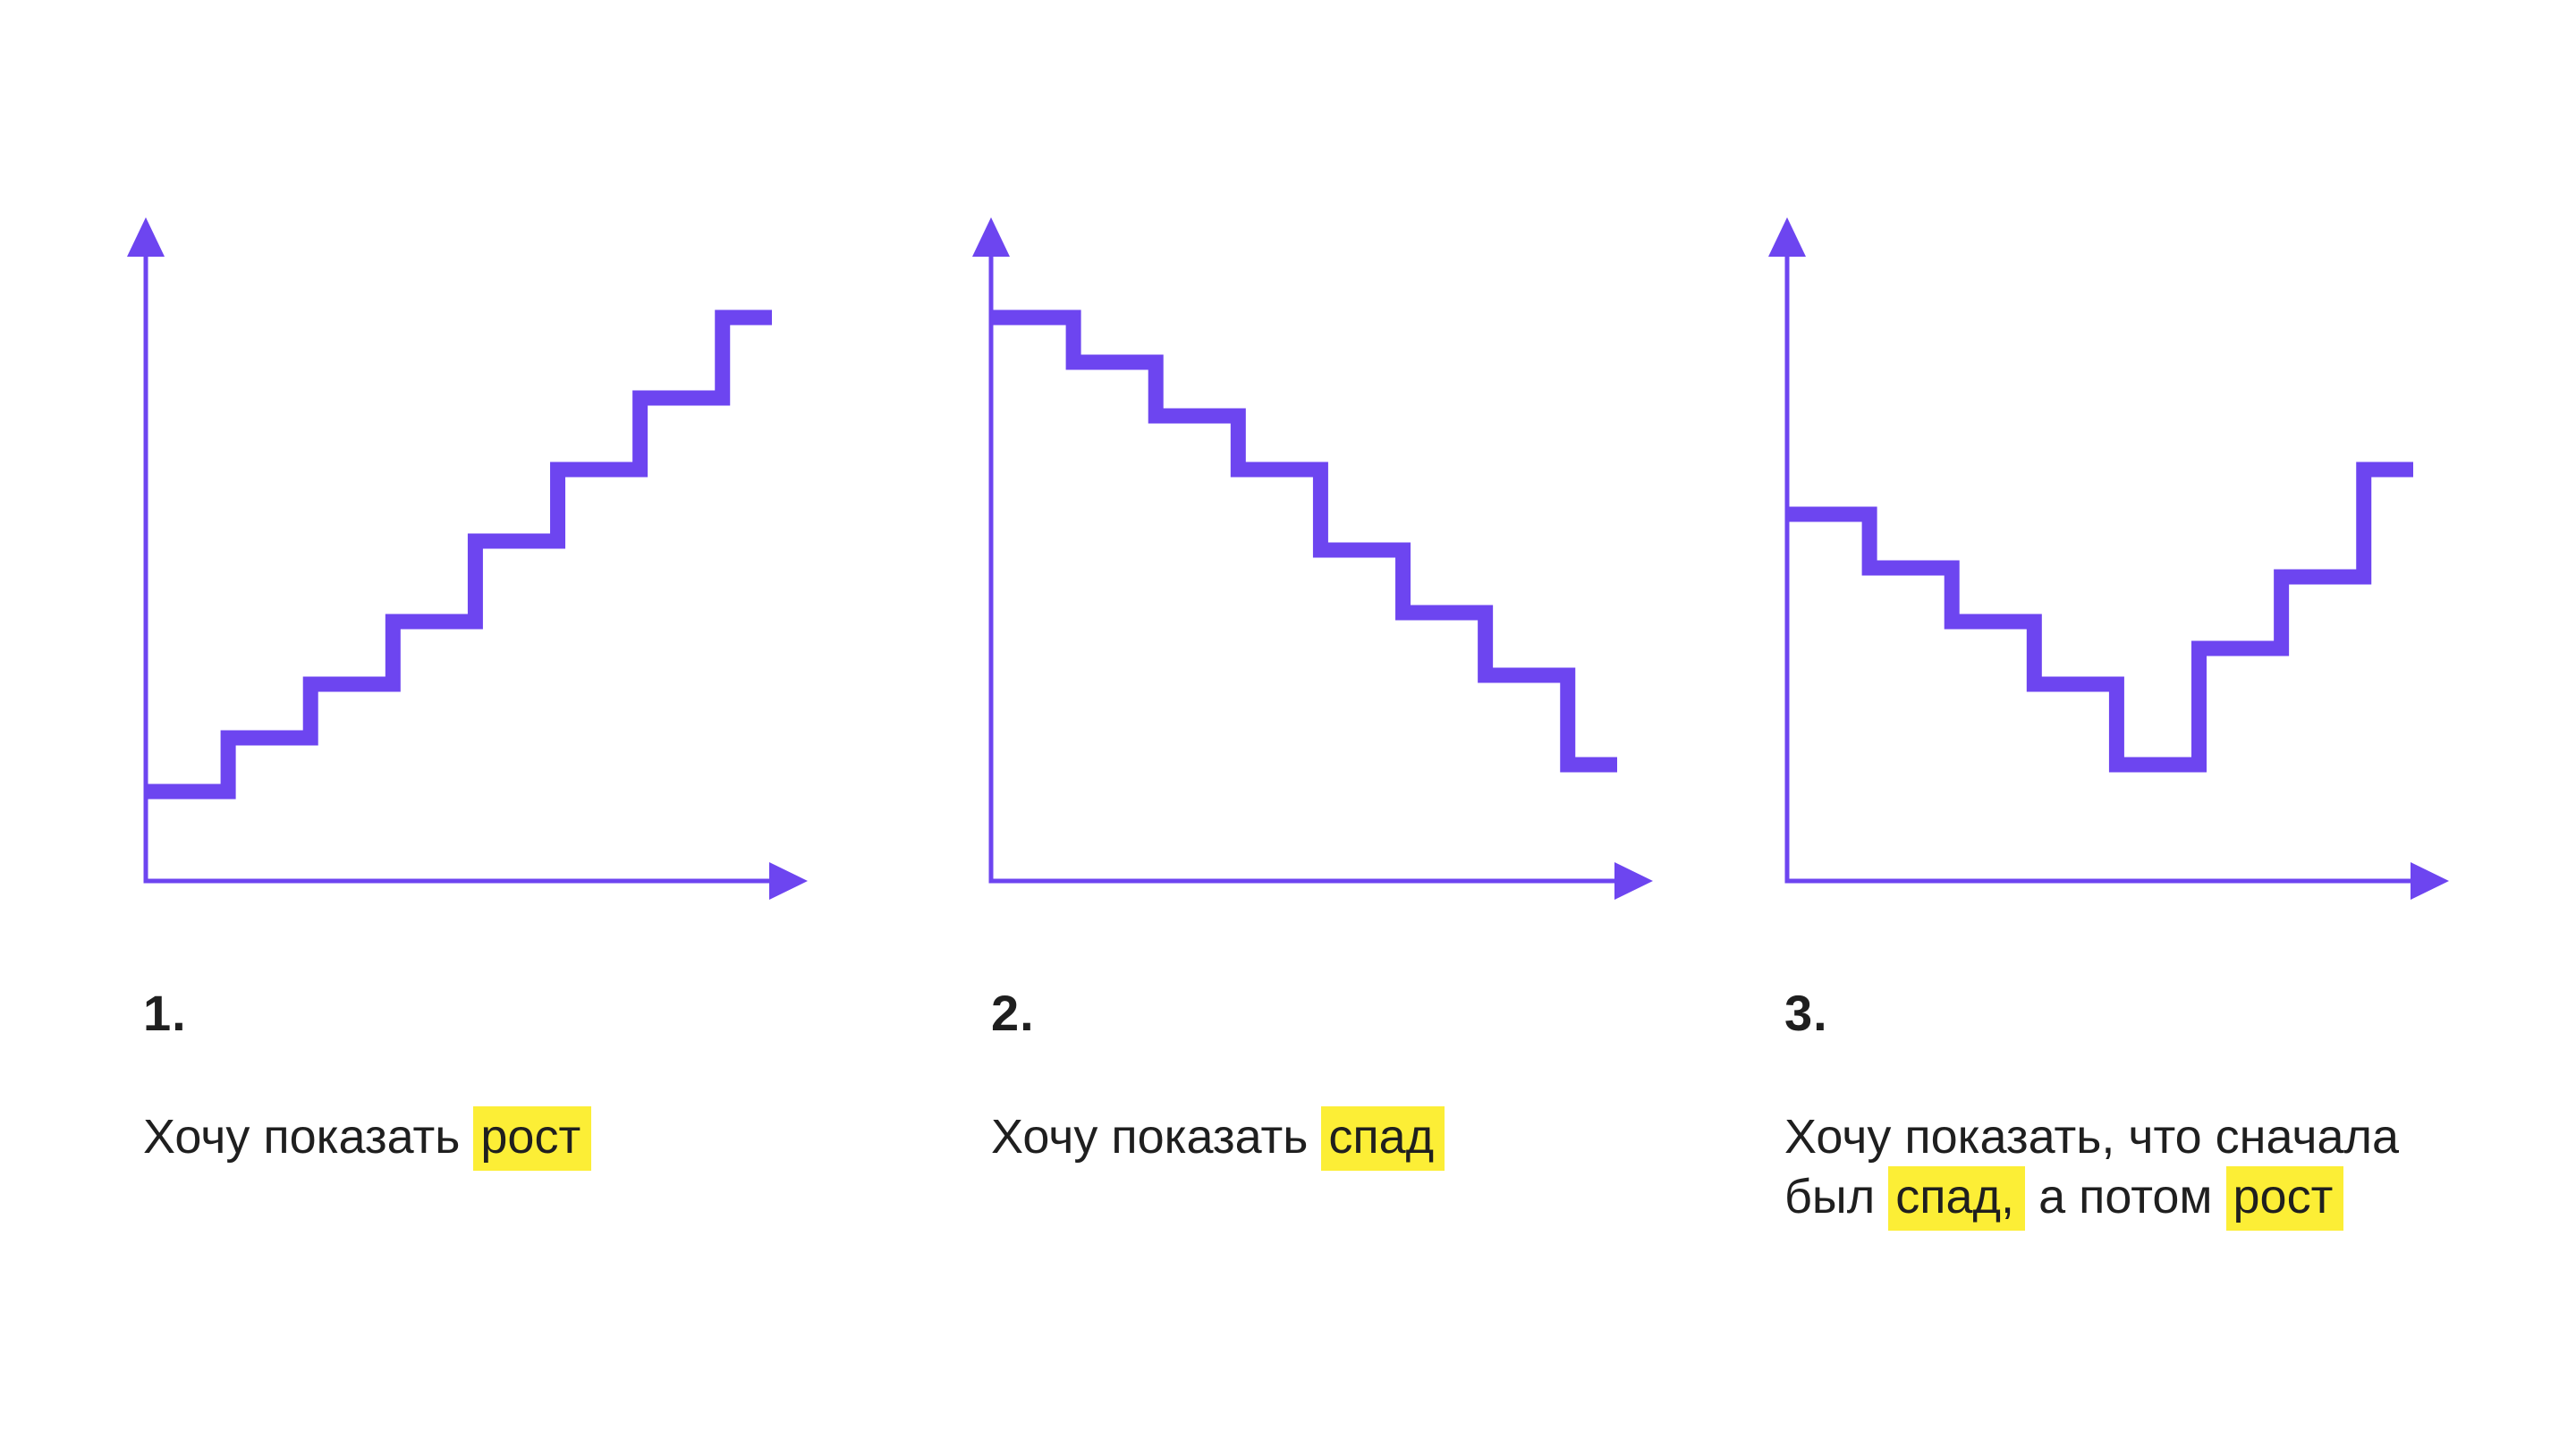 This screenshot has width=2576, height=1431. I want to click on caption-text: Хочу показать, что сначала был, so click(2092, 1167).